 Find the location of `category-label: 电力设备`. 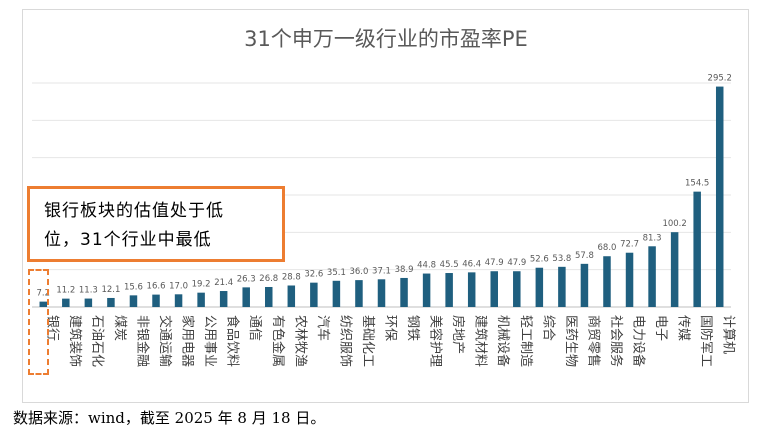

category-label: 电力设备 is located at coordinates (639, 341).